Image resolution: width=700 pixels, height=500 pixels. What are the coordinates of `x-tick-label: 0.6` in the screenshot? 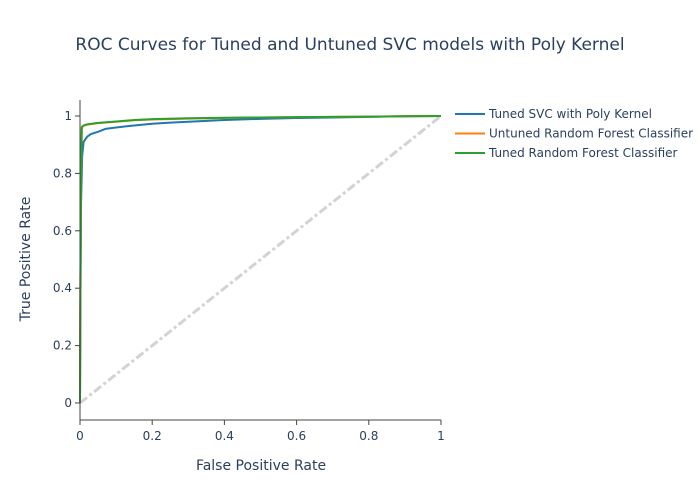 It's located at (296, 436).